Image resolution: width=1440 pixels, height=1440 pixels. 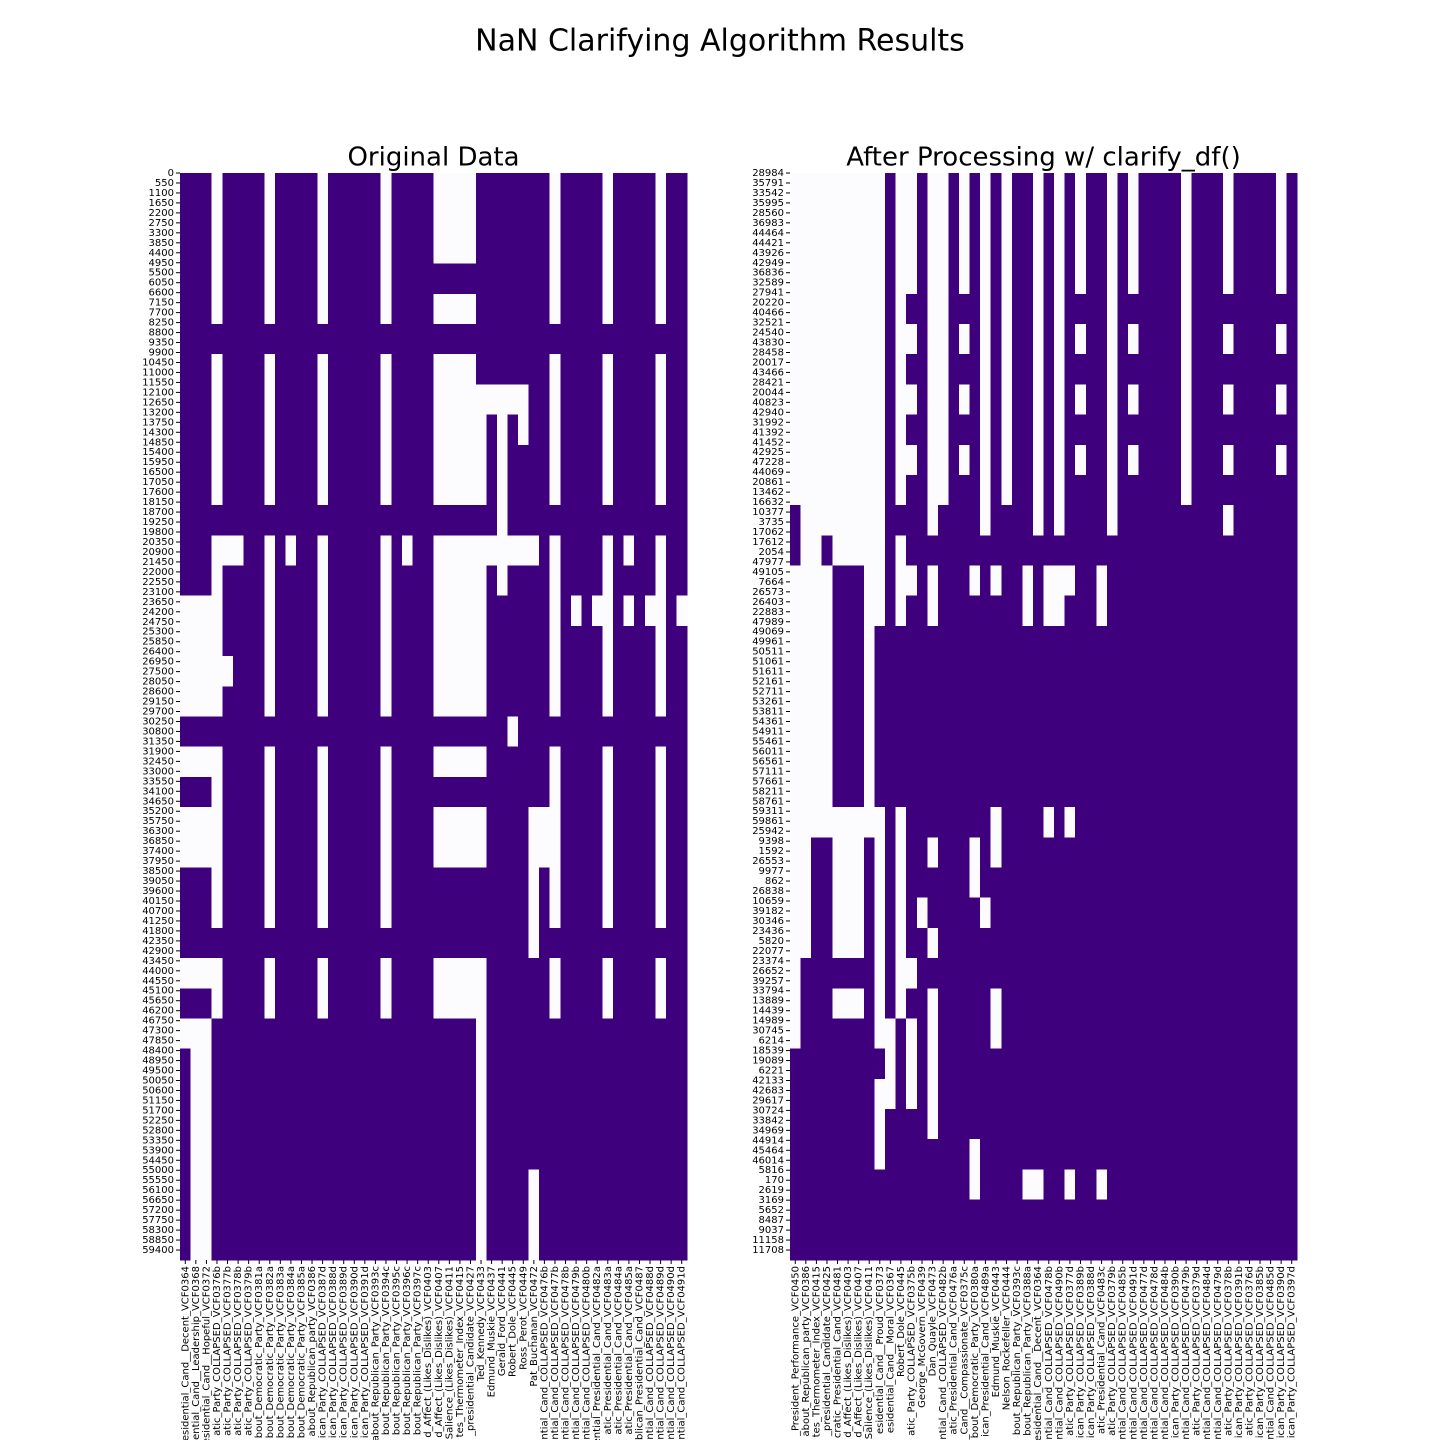 I want to click on x-tick-label: bout_Republican_Party_VCF0396c, so click(x=407, y=1350).